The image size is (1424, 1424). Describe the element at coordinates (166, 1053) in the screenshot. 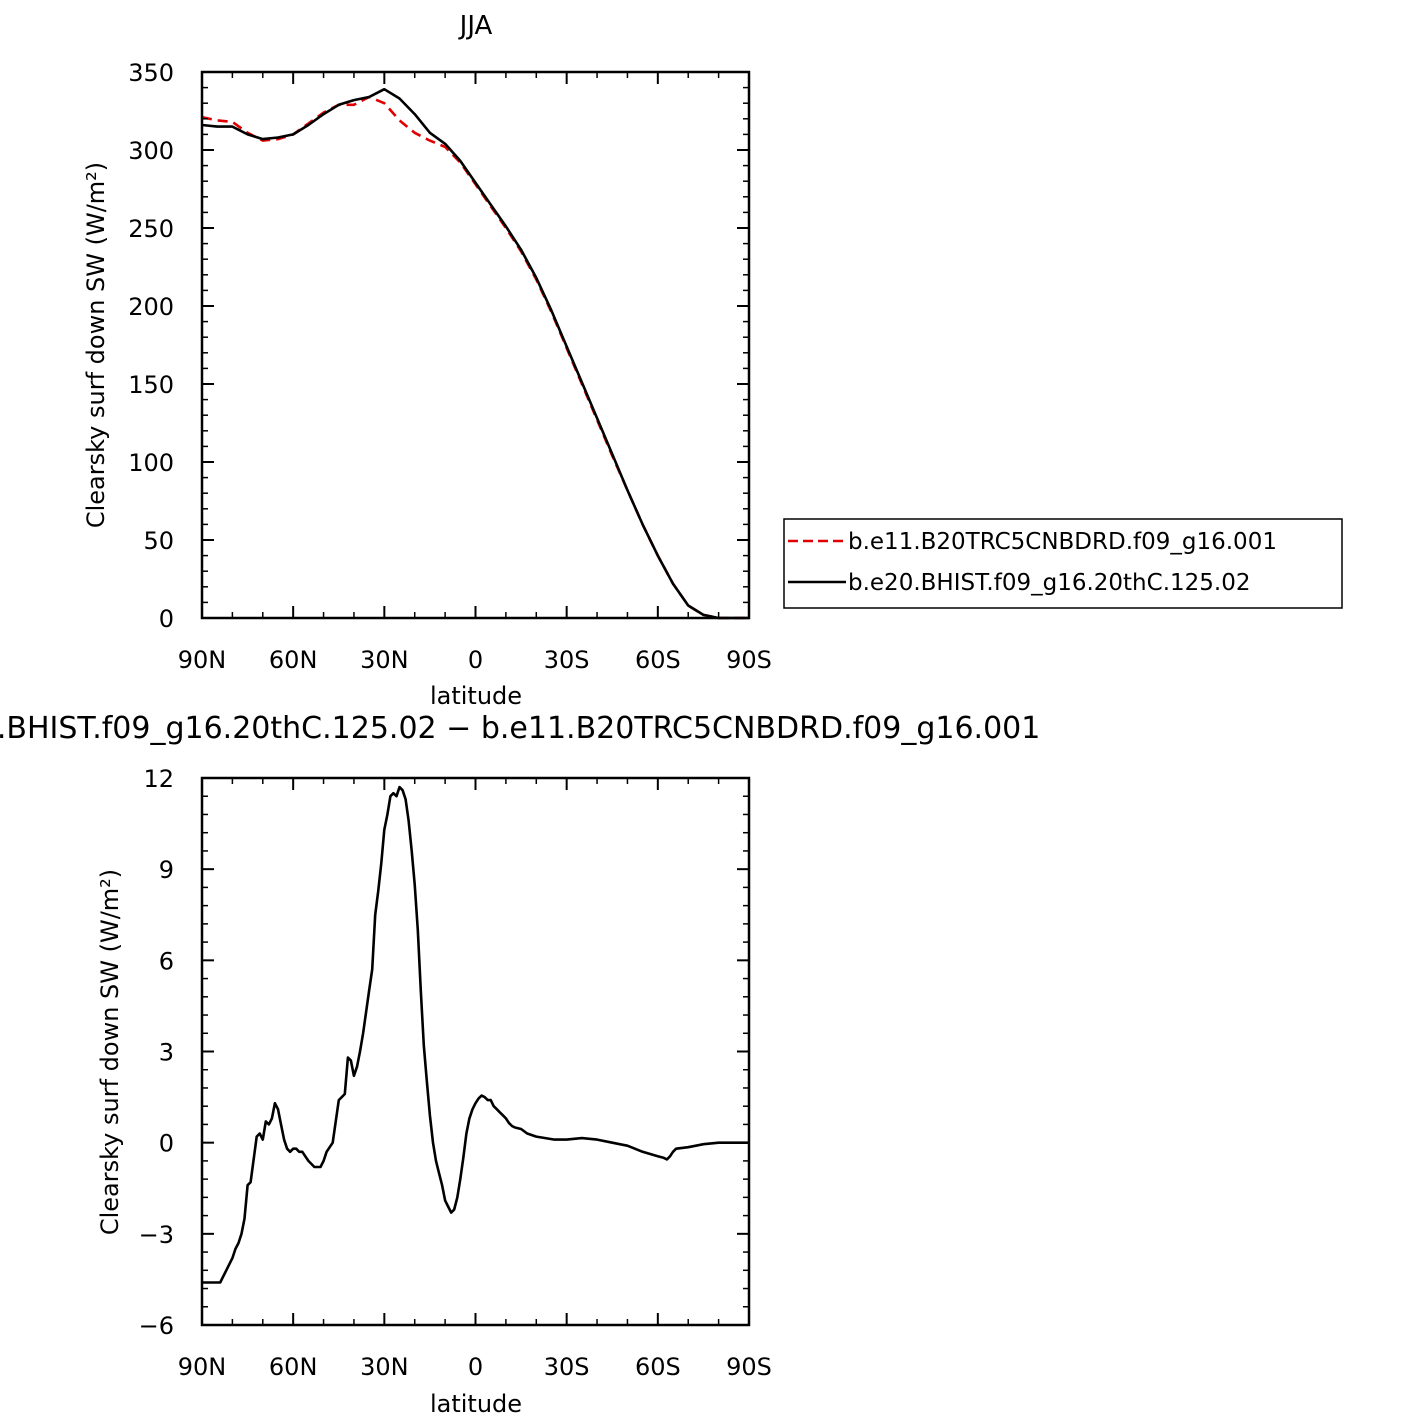

I see `y-tick-label: 3` at that location.